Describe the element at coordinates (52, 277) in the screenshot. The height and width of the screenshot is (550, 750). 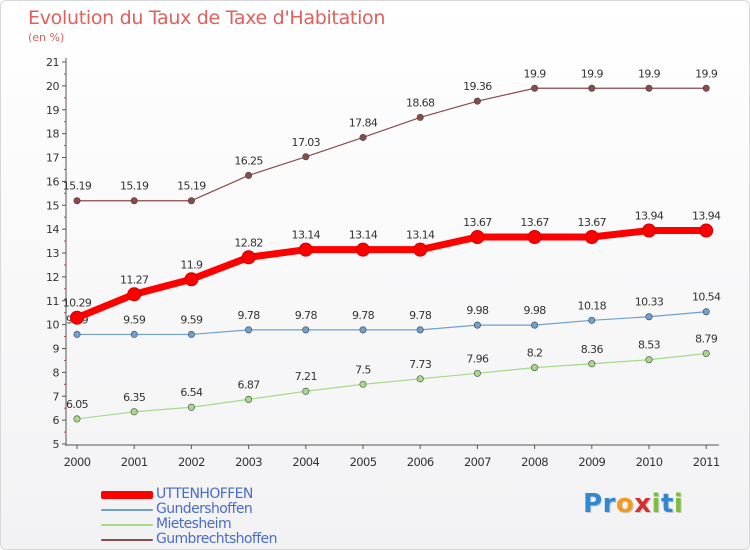
I see `y-tick-label: 12` at that location.